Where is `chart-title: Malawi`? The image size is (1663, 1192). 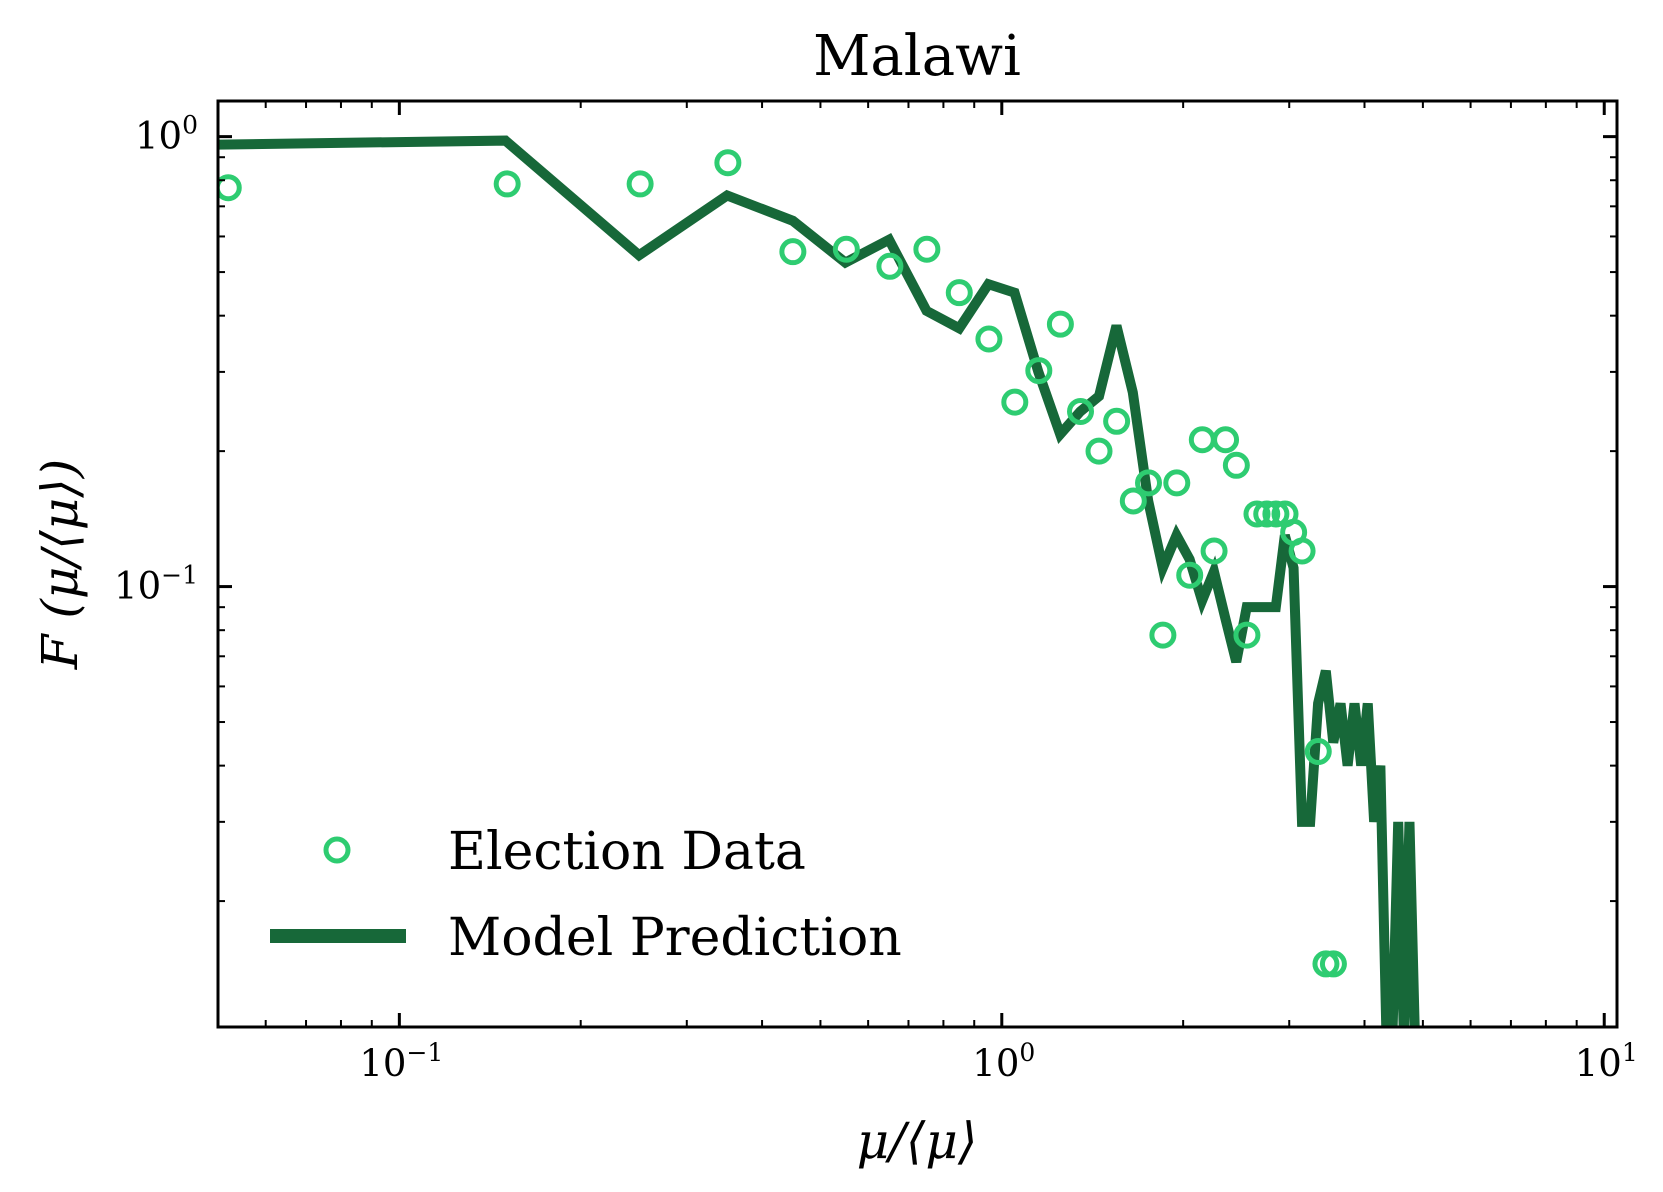
chart-title: Malawi is located at coordinates (917, 56).